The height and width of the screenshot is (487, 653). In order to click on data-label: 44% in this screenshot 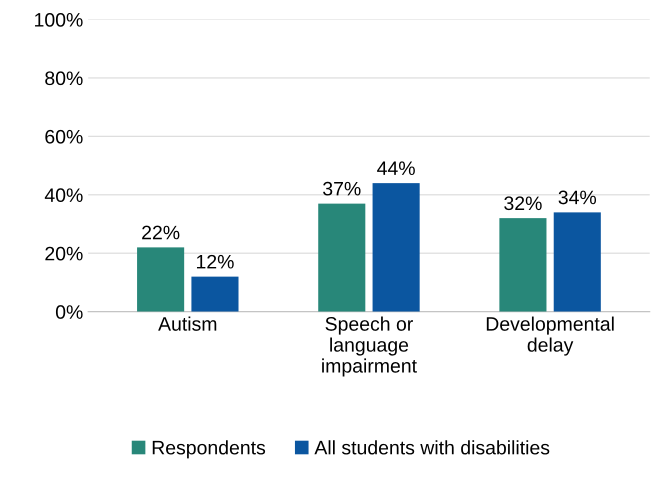, I will do `click(396, 168)`.